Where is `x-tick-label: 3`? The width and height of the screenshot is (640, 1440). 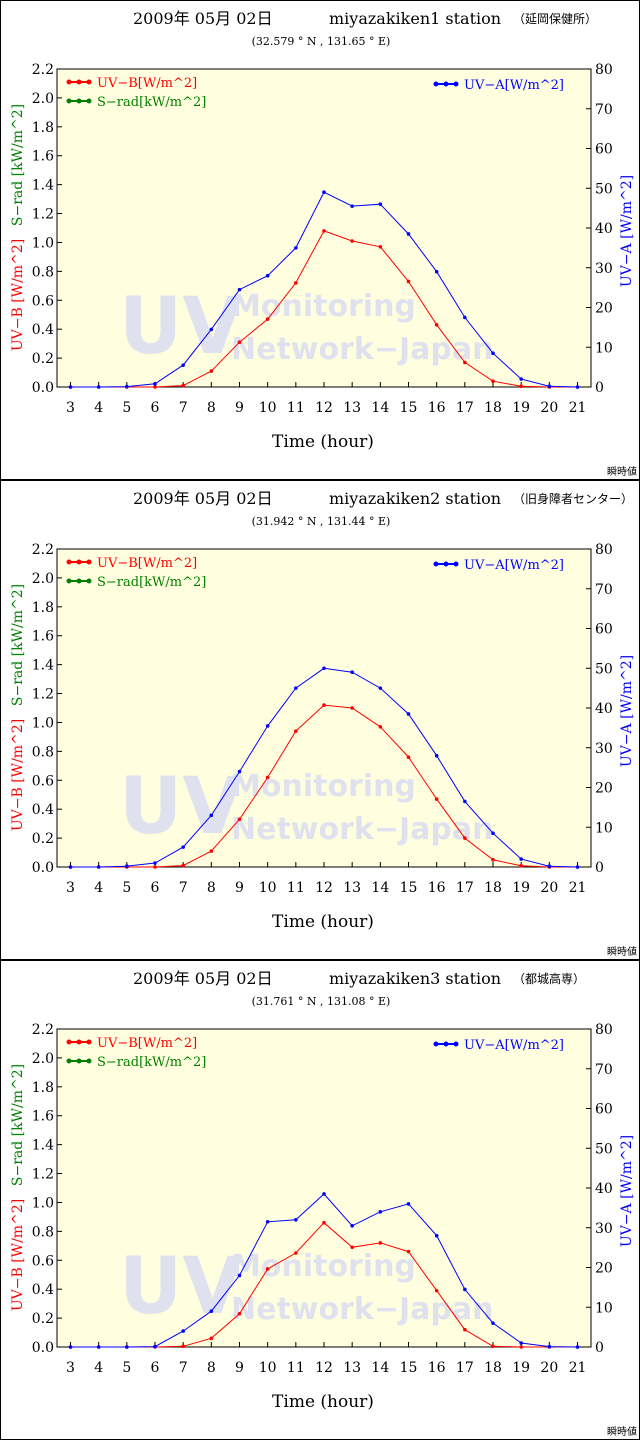
x-tick-label: 3 is located at coordinates (70, 408).